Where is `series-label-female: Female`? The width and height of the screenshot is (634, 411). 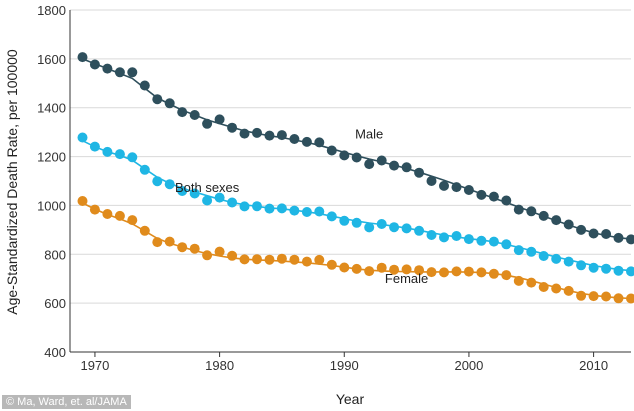 series-label-female: Female is located at coordinates (406, 278).